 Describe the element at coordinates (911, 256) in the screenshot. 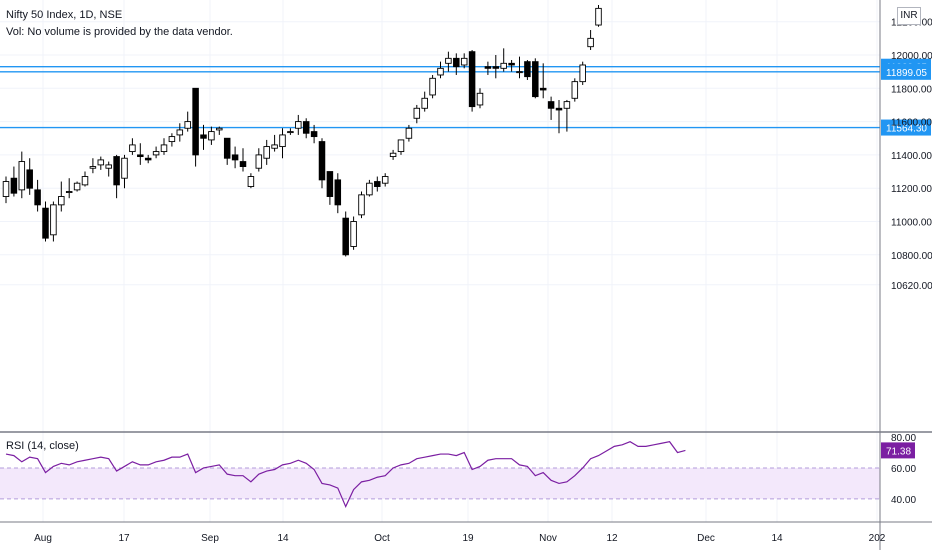

I see `price-tick-label: 10800.00` at that location.